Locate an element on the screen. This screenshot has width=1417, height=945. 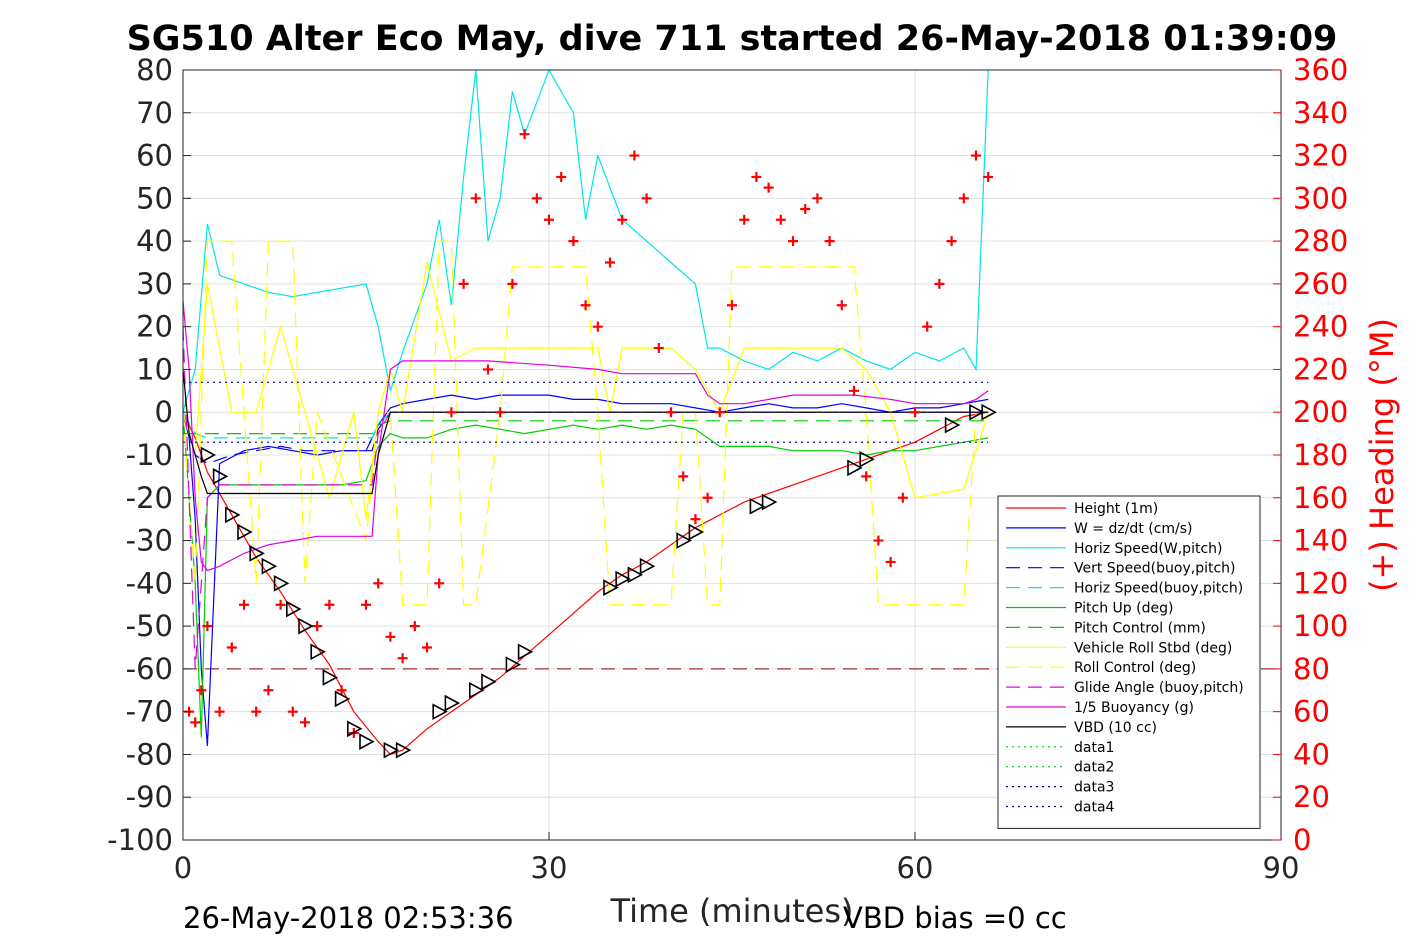
legend-item: Pitch Control (mm) is located at coordinates (1106, 628).